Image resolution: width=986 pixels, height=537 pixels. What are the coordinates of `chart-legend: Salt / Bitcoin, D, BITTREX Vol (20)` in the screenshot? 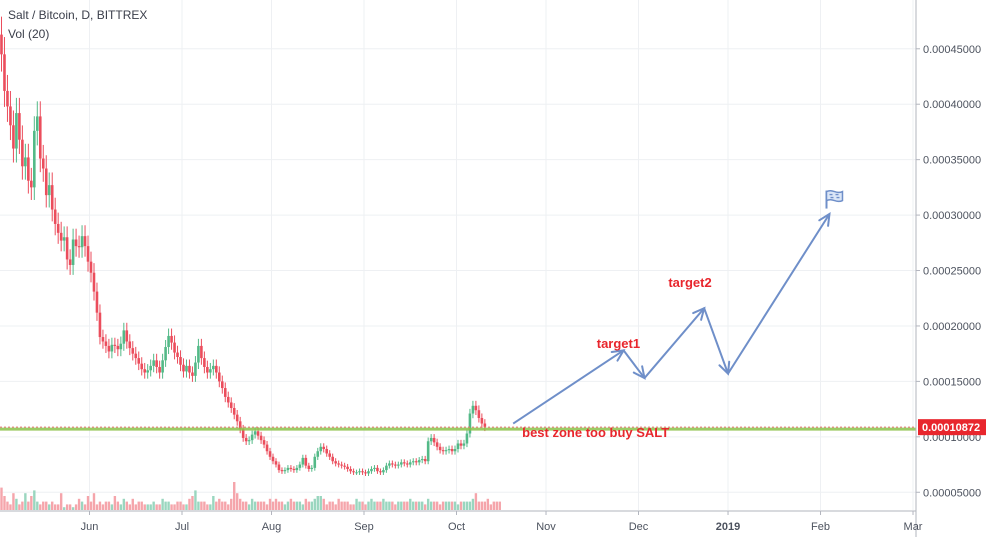 It's located at (77, 25).